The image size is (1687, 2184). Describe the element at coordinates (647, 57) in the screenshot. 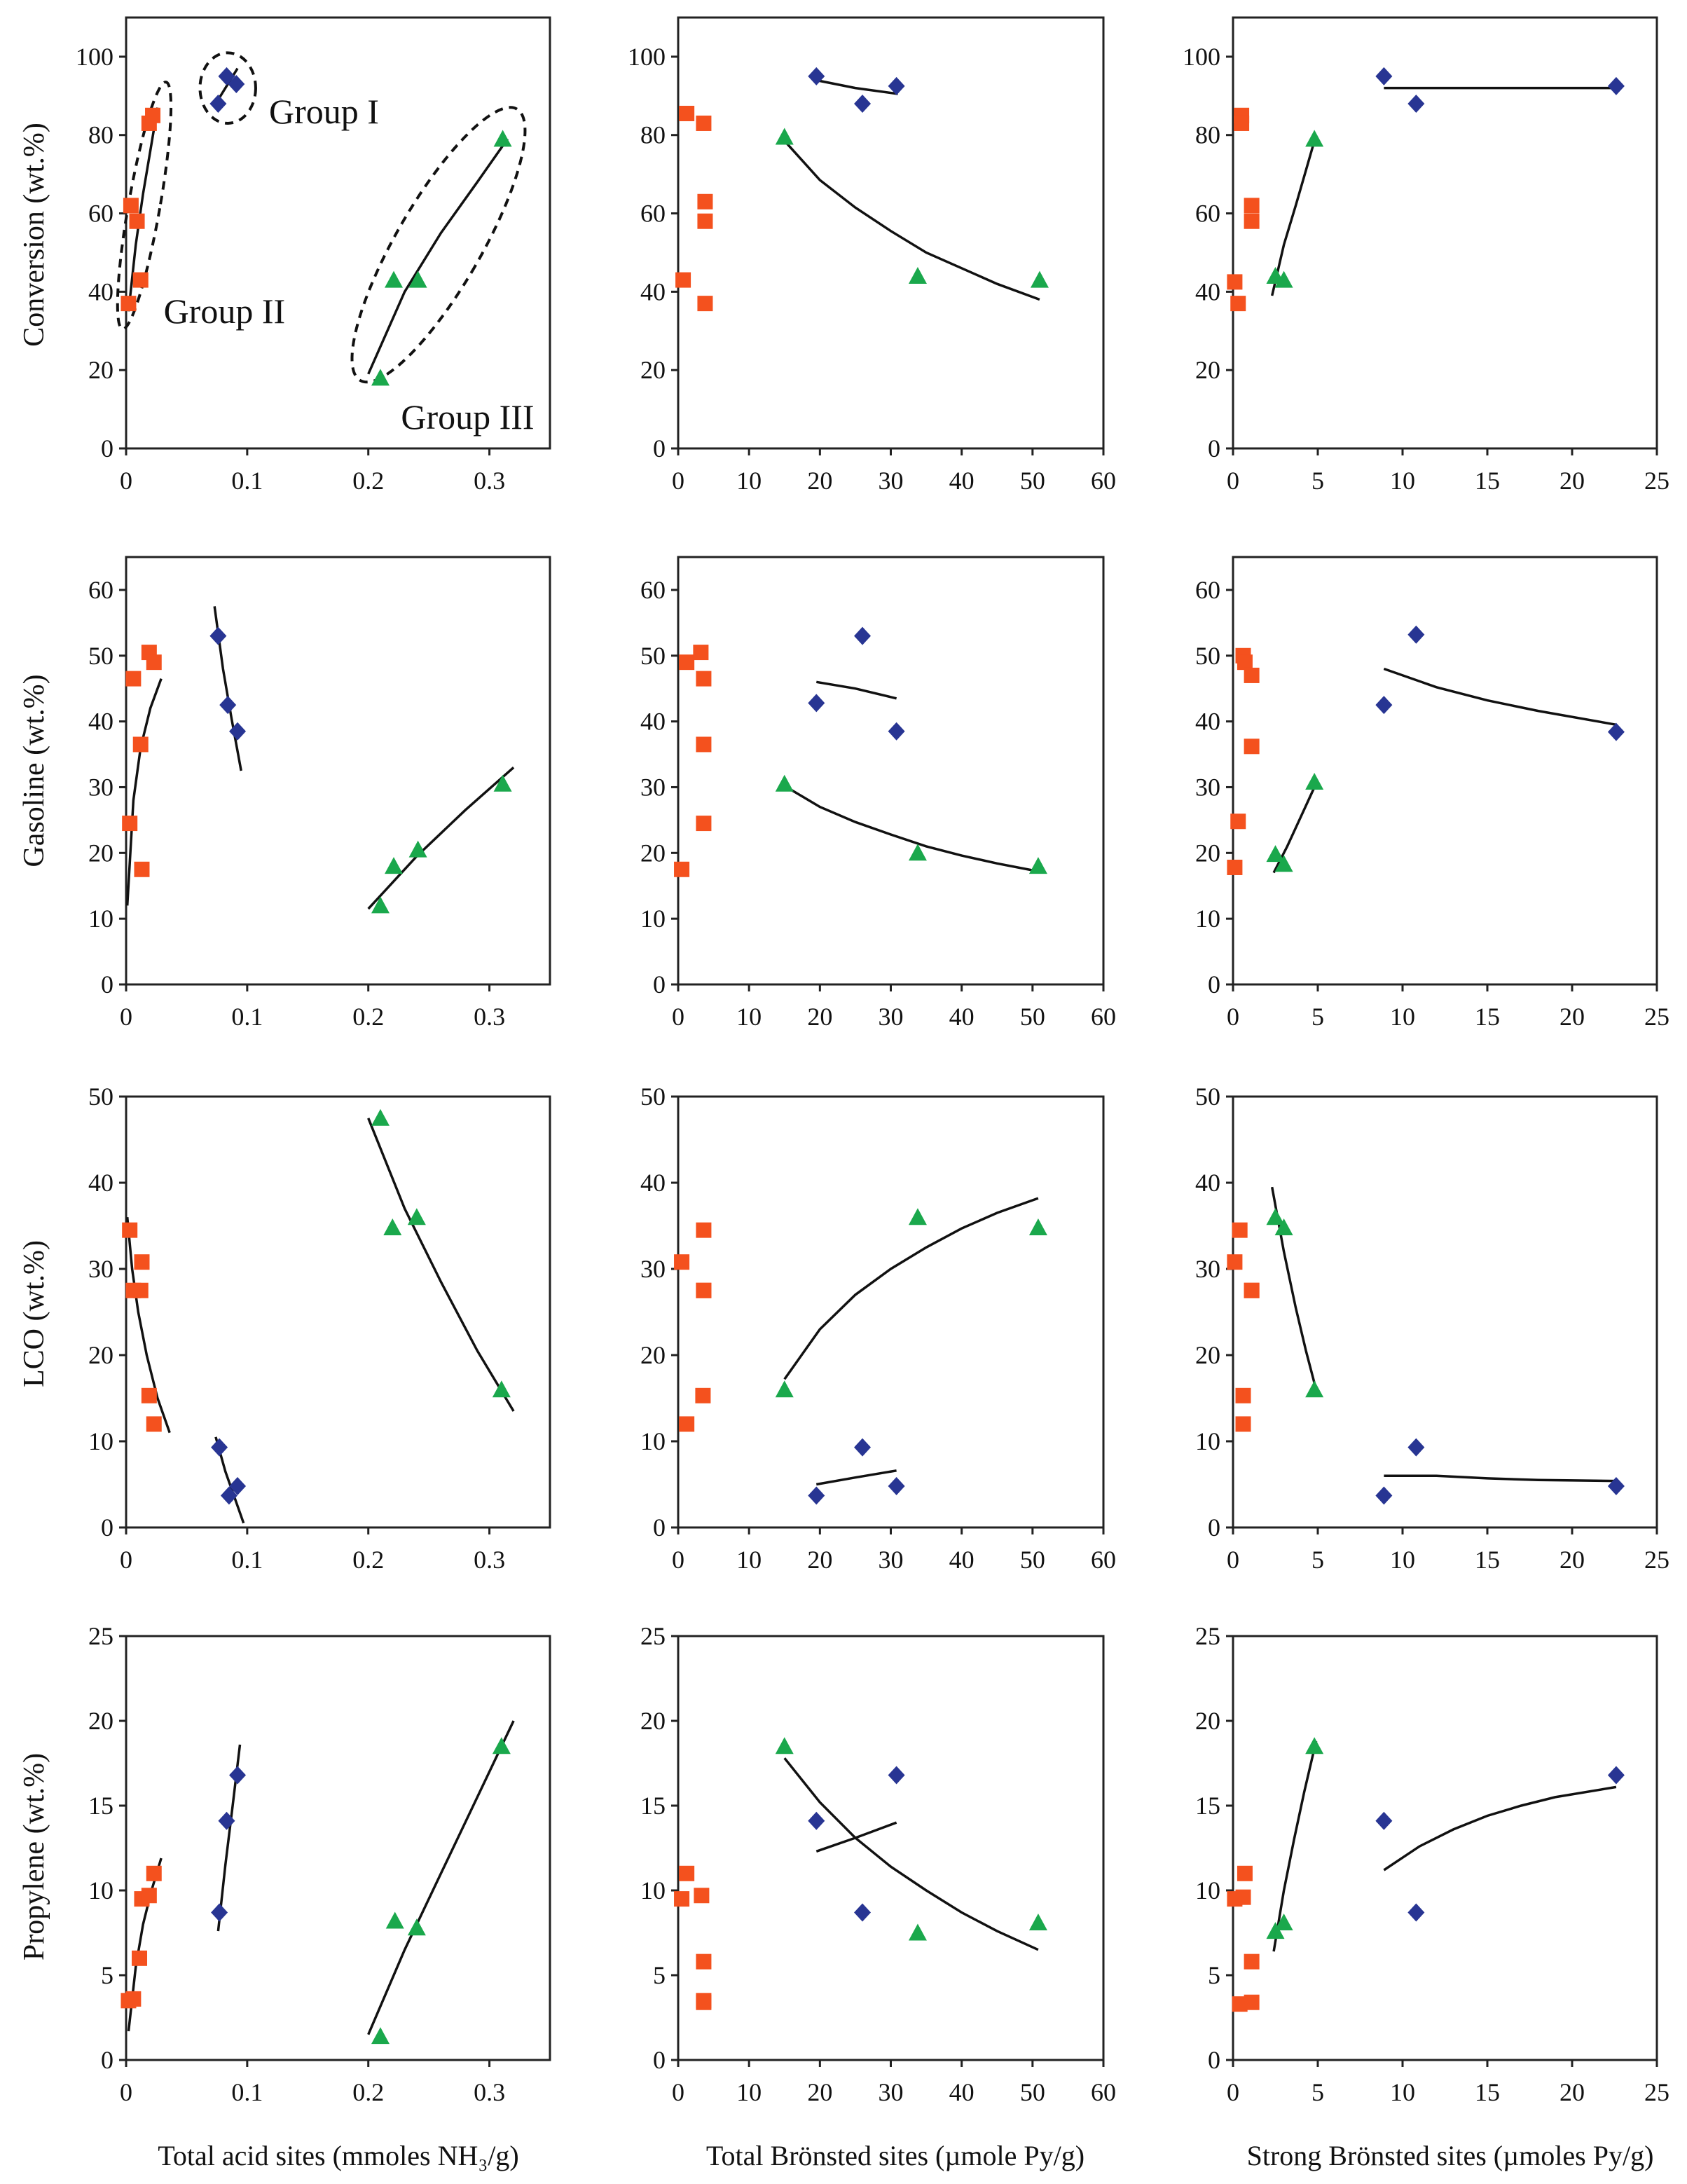

I see `y-tick-label: 100` at that location.